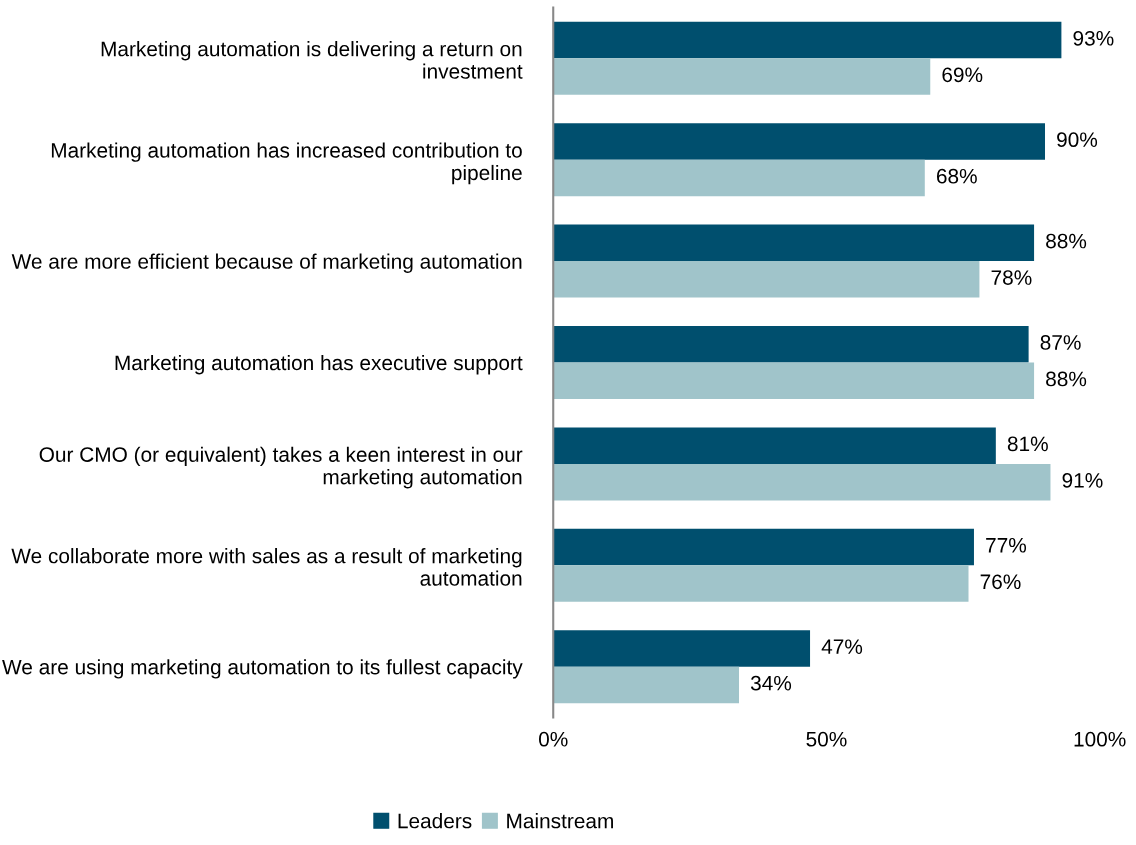 Image resolution: width=1136 pixels, height=845 pixels. I want to click on legend-label: Leaders, so click(435, 821).